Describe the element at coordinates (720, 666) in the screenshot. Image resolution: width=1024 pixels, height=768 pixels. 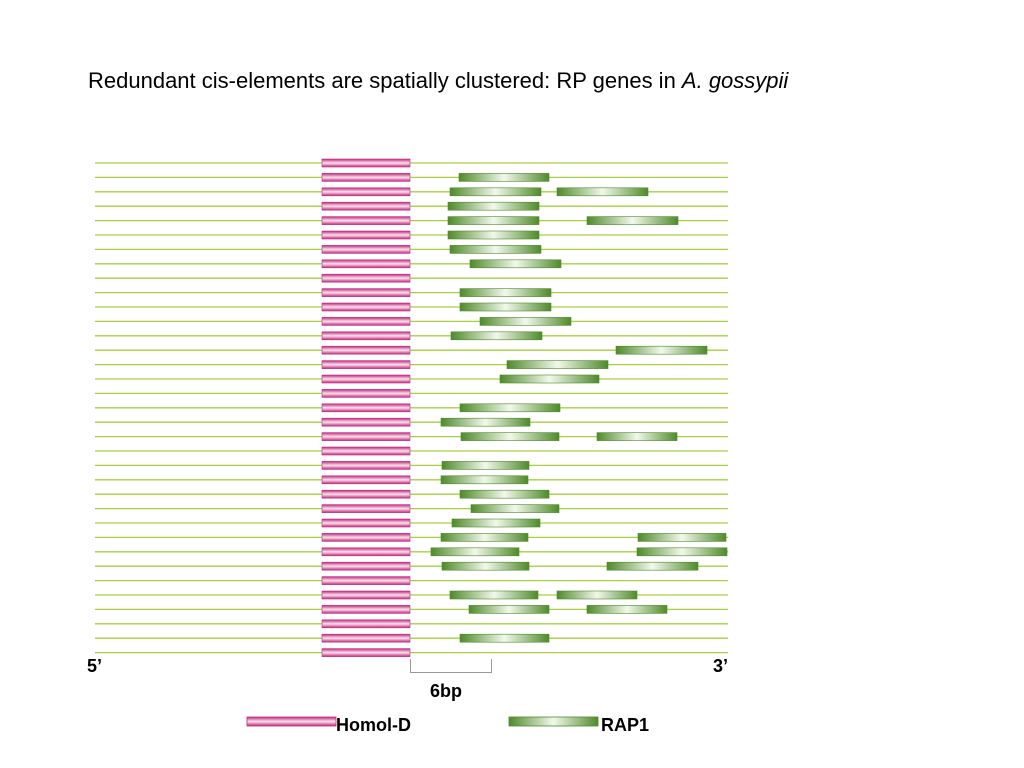
I see `three-prime-label: 3’` at that location.